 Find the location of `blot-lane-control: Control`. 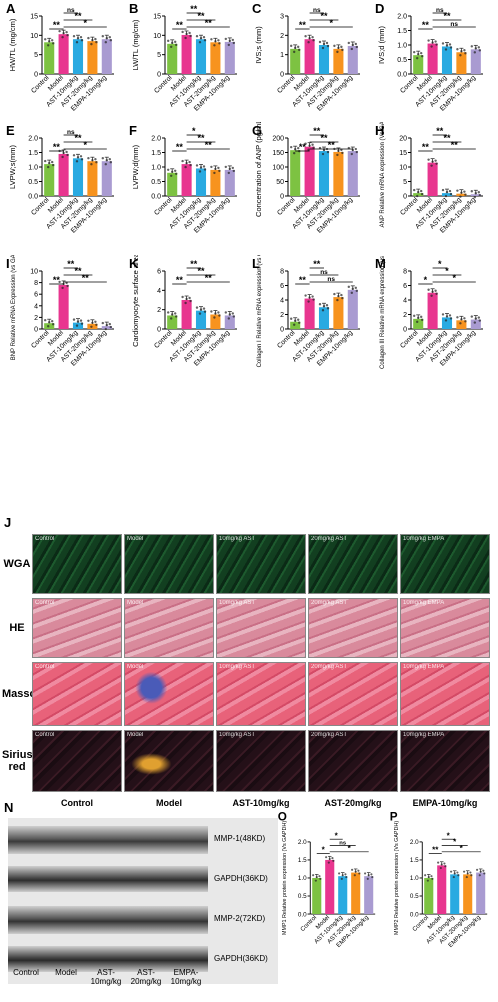

blot-lane-control: Control is located at coordinates (26, 972).